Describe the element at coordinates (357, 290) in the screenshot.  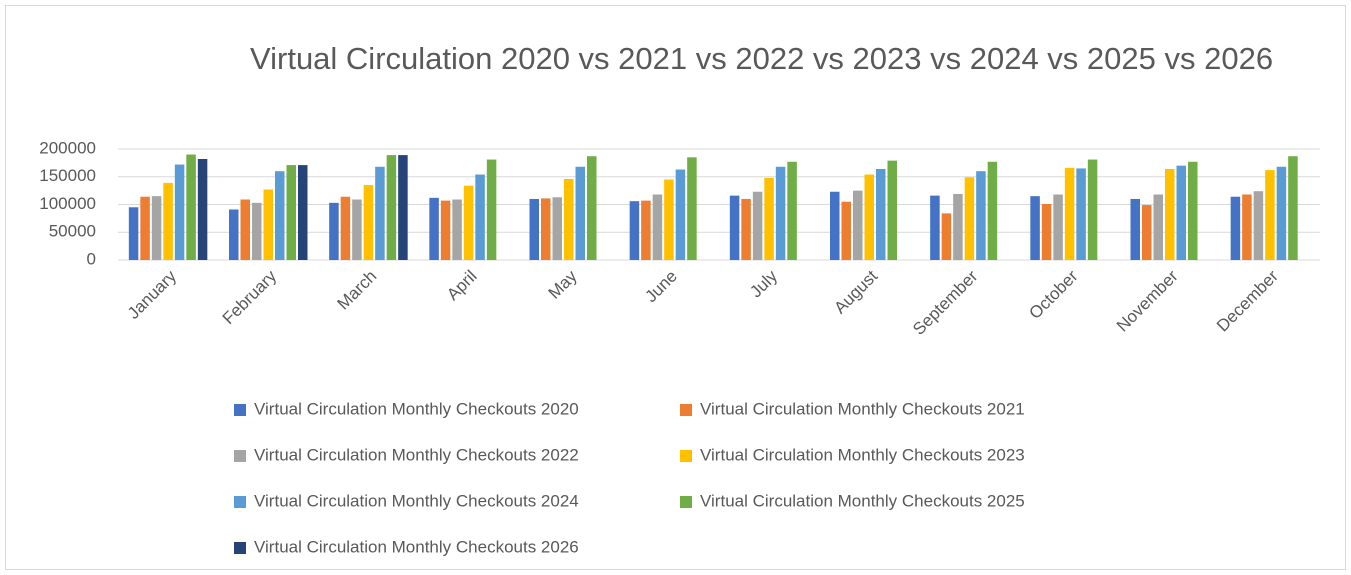
I see `x-tick-label: March` at that location.